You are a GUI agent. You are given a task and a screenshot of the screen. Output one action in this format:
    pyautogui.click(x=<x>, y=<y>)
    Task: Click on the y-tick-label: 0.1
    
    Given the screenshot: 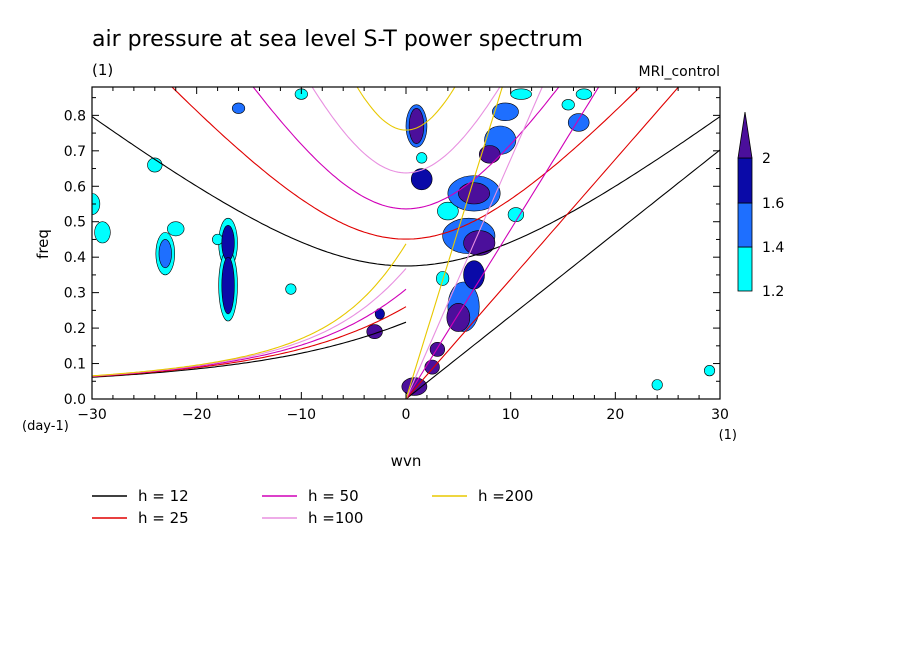 What is the action you would take?
    pyautogui.click(x=75, y=365)
    